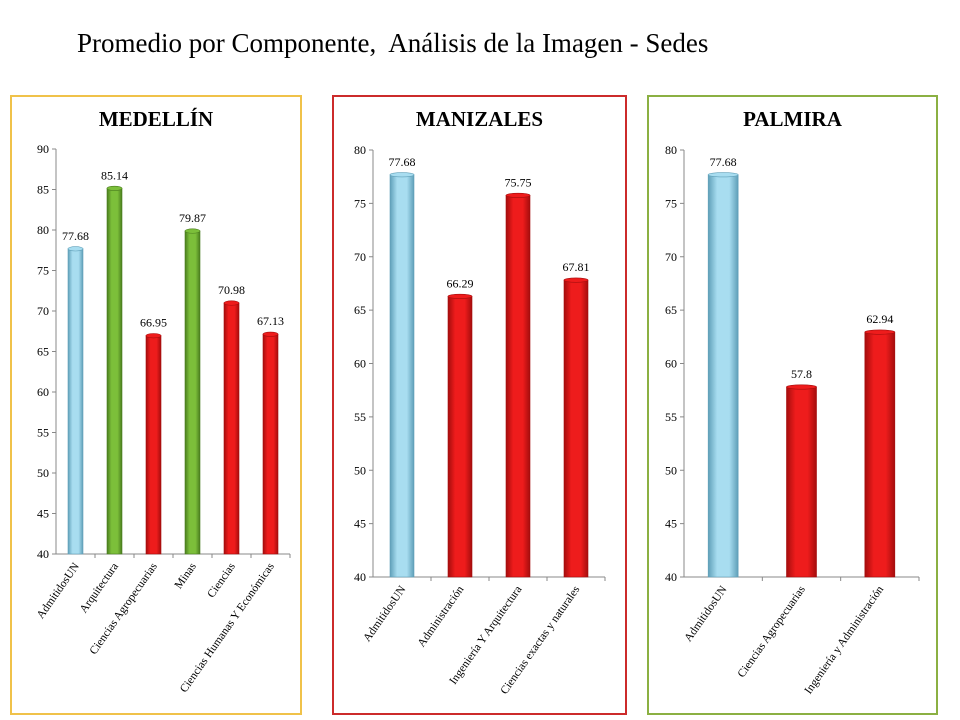 Image resolution: width=960 pixels, height=720 pixels. I want to click on category-label: Administración, so click(441, 617).